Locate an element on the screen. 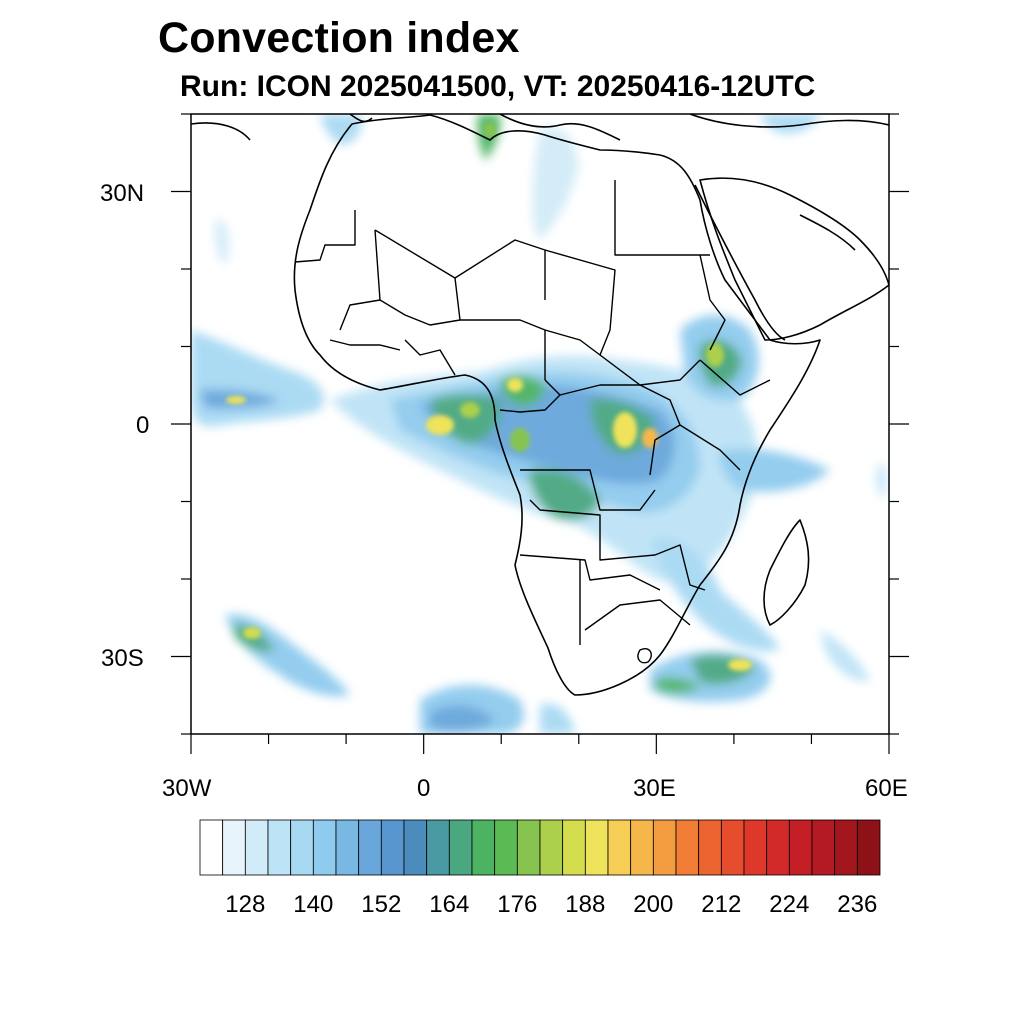 Image resolution: width=1024 pixels, height=1024 pixels. chart-title: Convection index is located at coordinates (339, 38).